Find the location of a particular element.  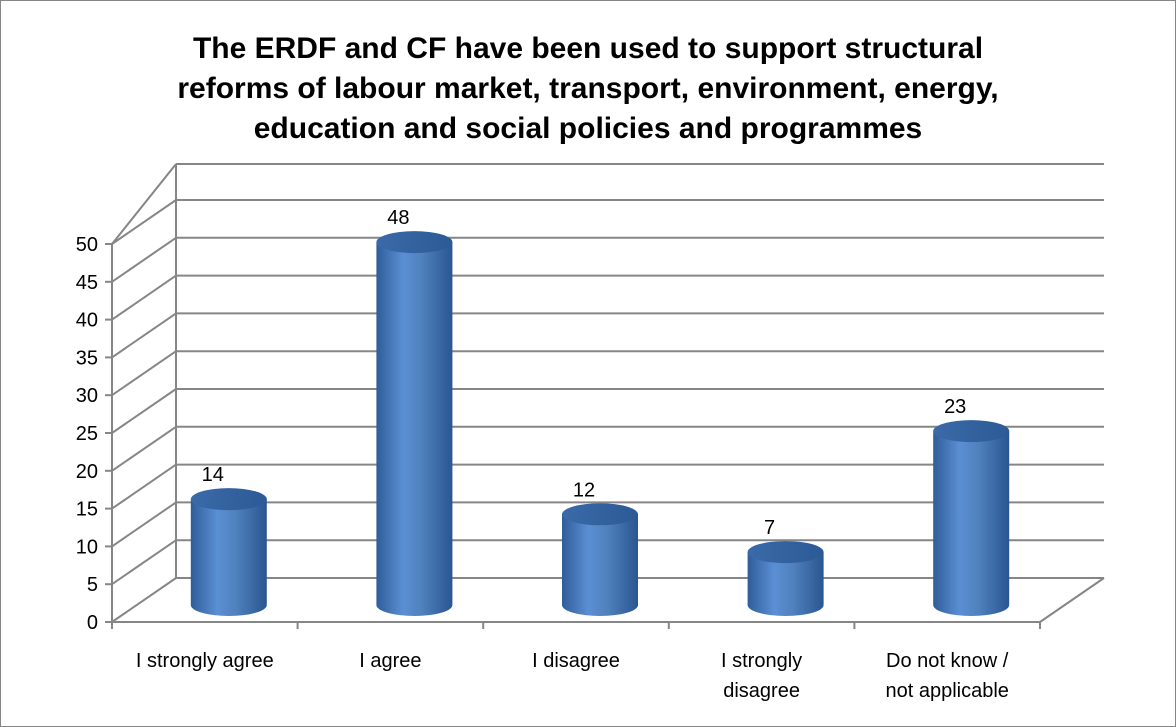

data-label: 7 is located at coordinates (769, 528).